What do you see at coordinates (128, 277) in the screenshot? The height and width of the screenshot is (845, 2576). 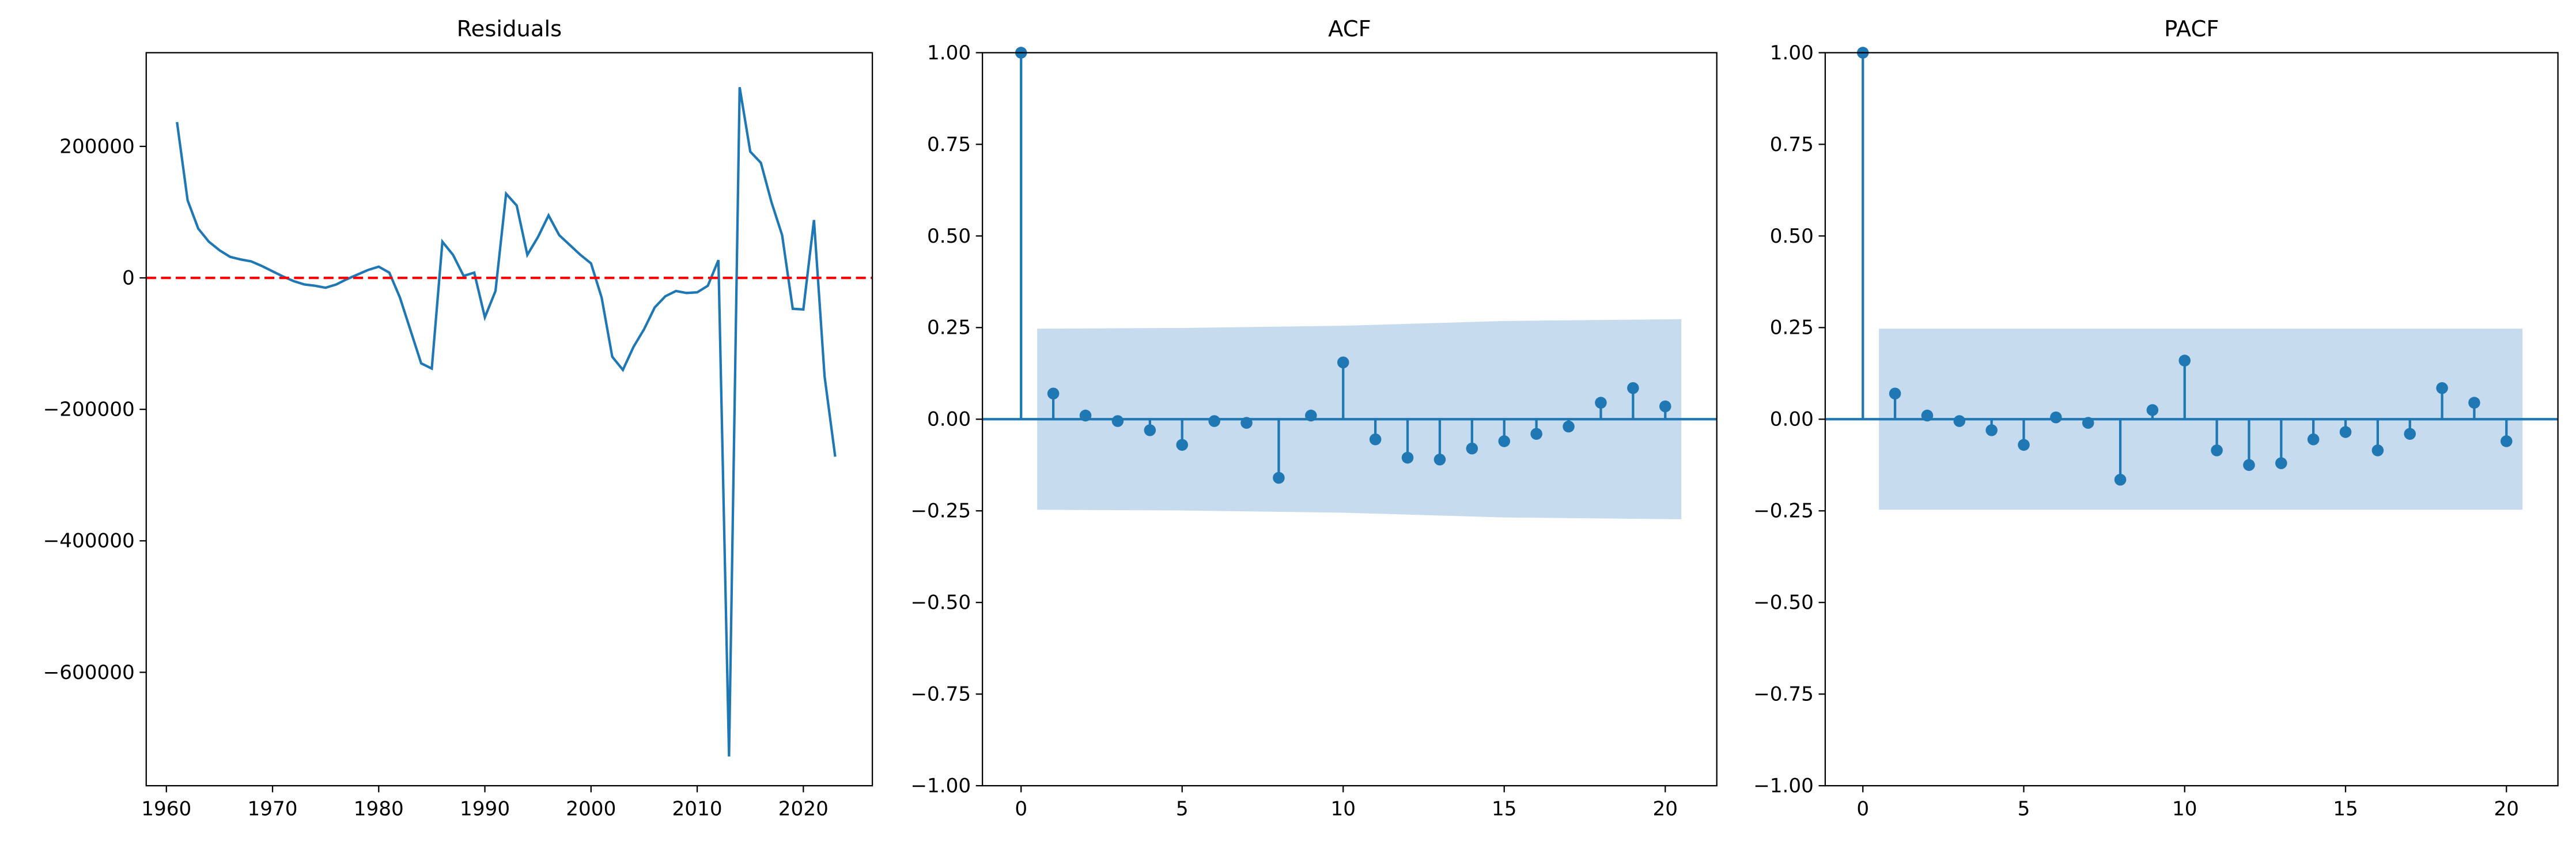 I see `y-tick-label: 0` at bounding box center [128, 277].